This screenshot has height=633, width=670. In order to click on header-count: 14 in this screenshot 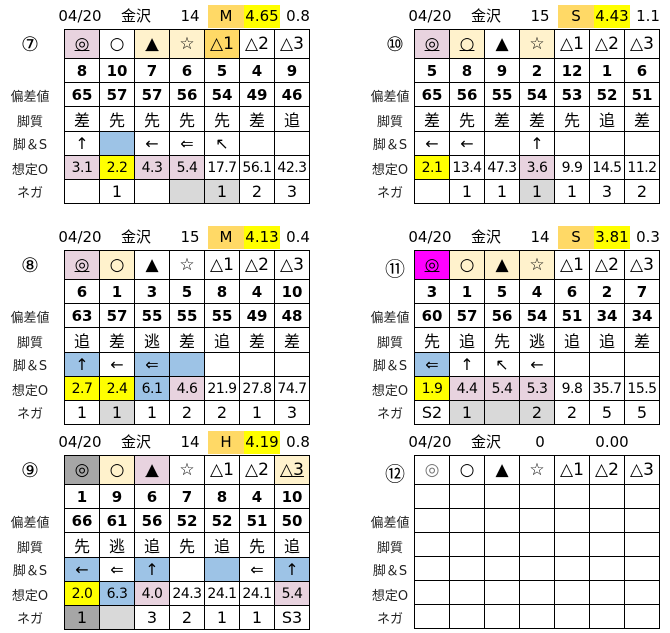, I will do `click(190, 442)`.